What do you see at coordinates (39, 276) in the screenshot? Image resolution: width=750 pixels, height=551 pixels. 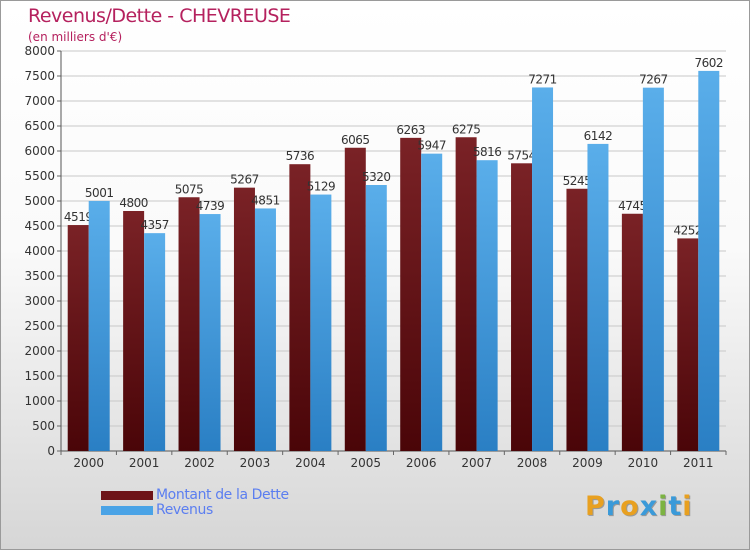 I see `y-tick-label: 3500` at bounding box center [39, 276].